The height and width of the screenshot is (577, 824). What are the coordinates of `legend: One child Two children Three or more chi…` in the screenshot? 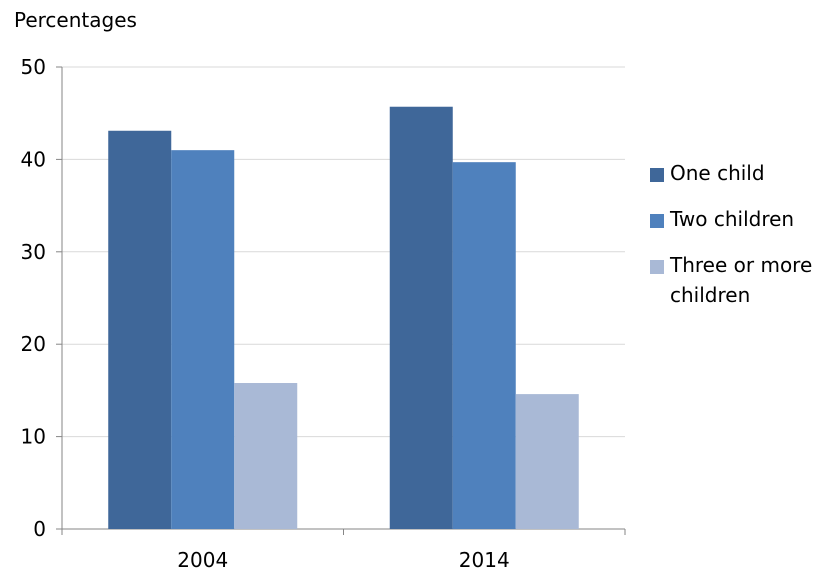 It's located at (737, 234).